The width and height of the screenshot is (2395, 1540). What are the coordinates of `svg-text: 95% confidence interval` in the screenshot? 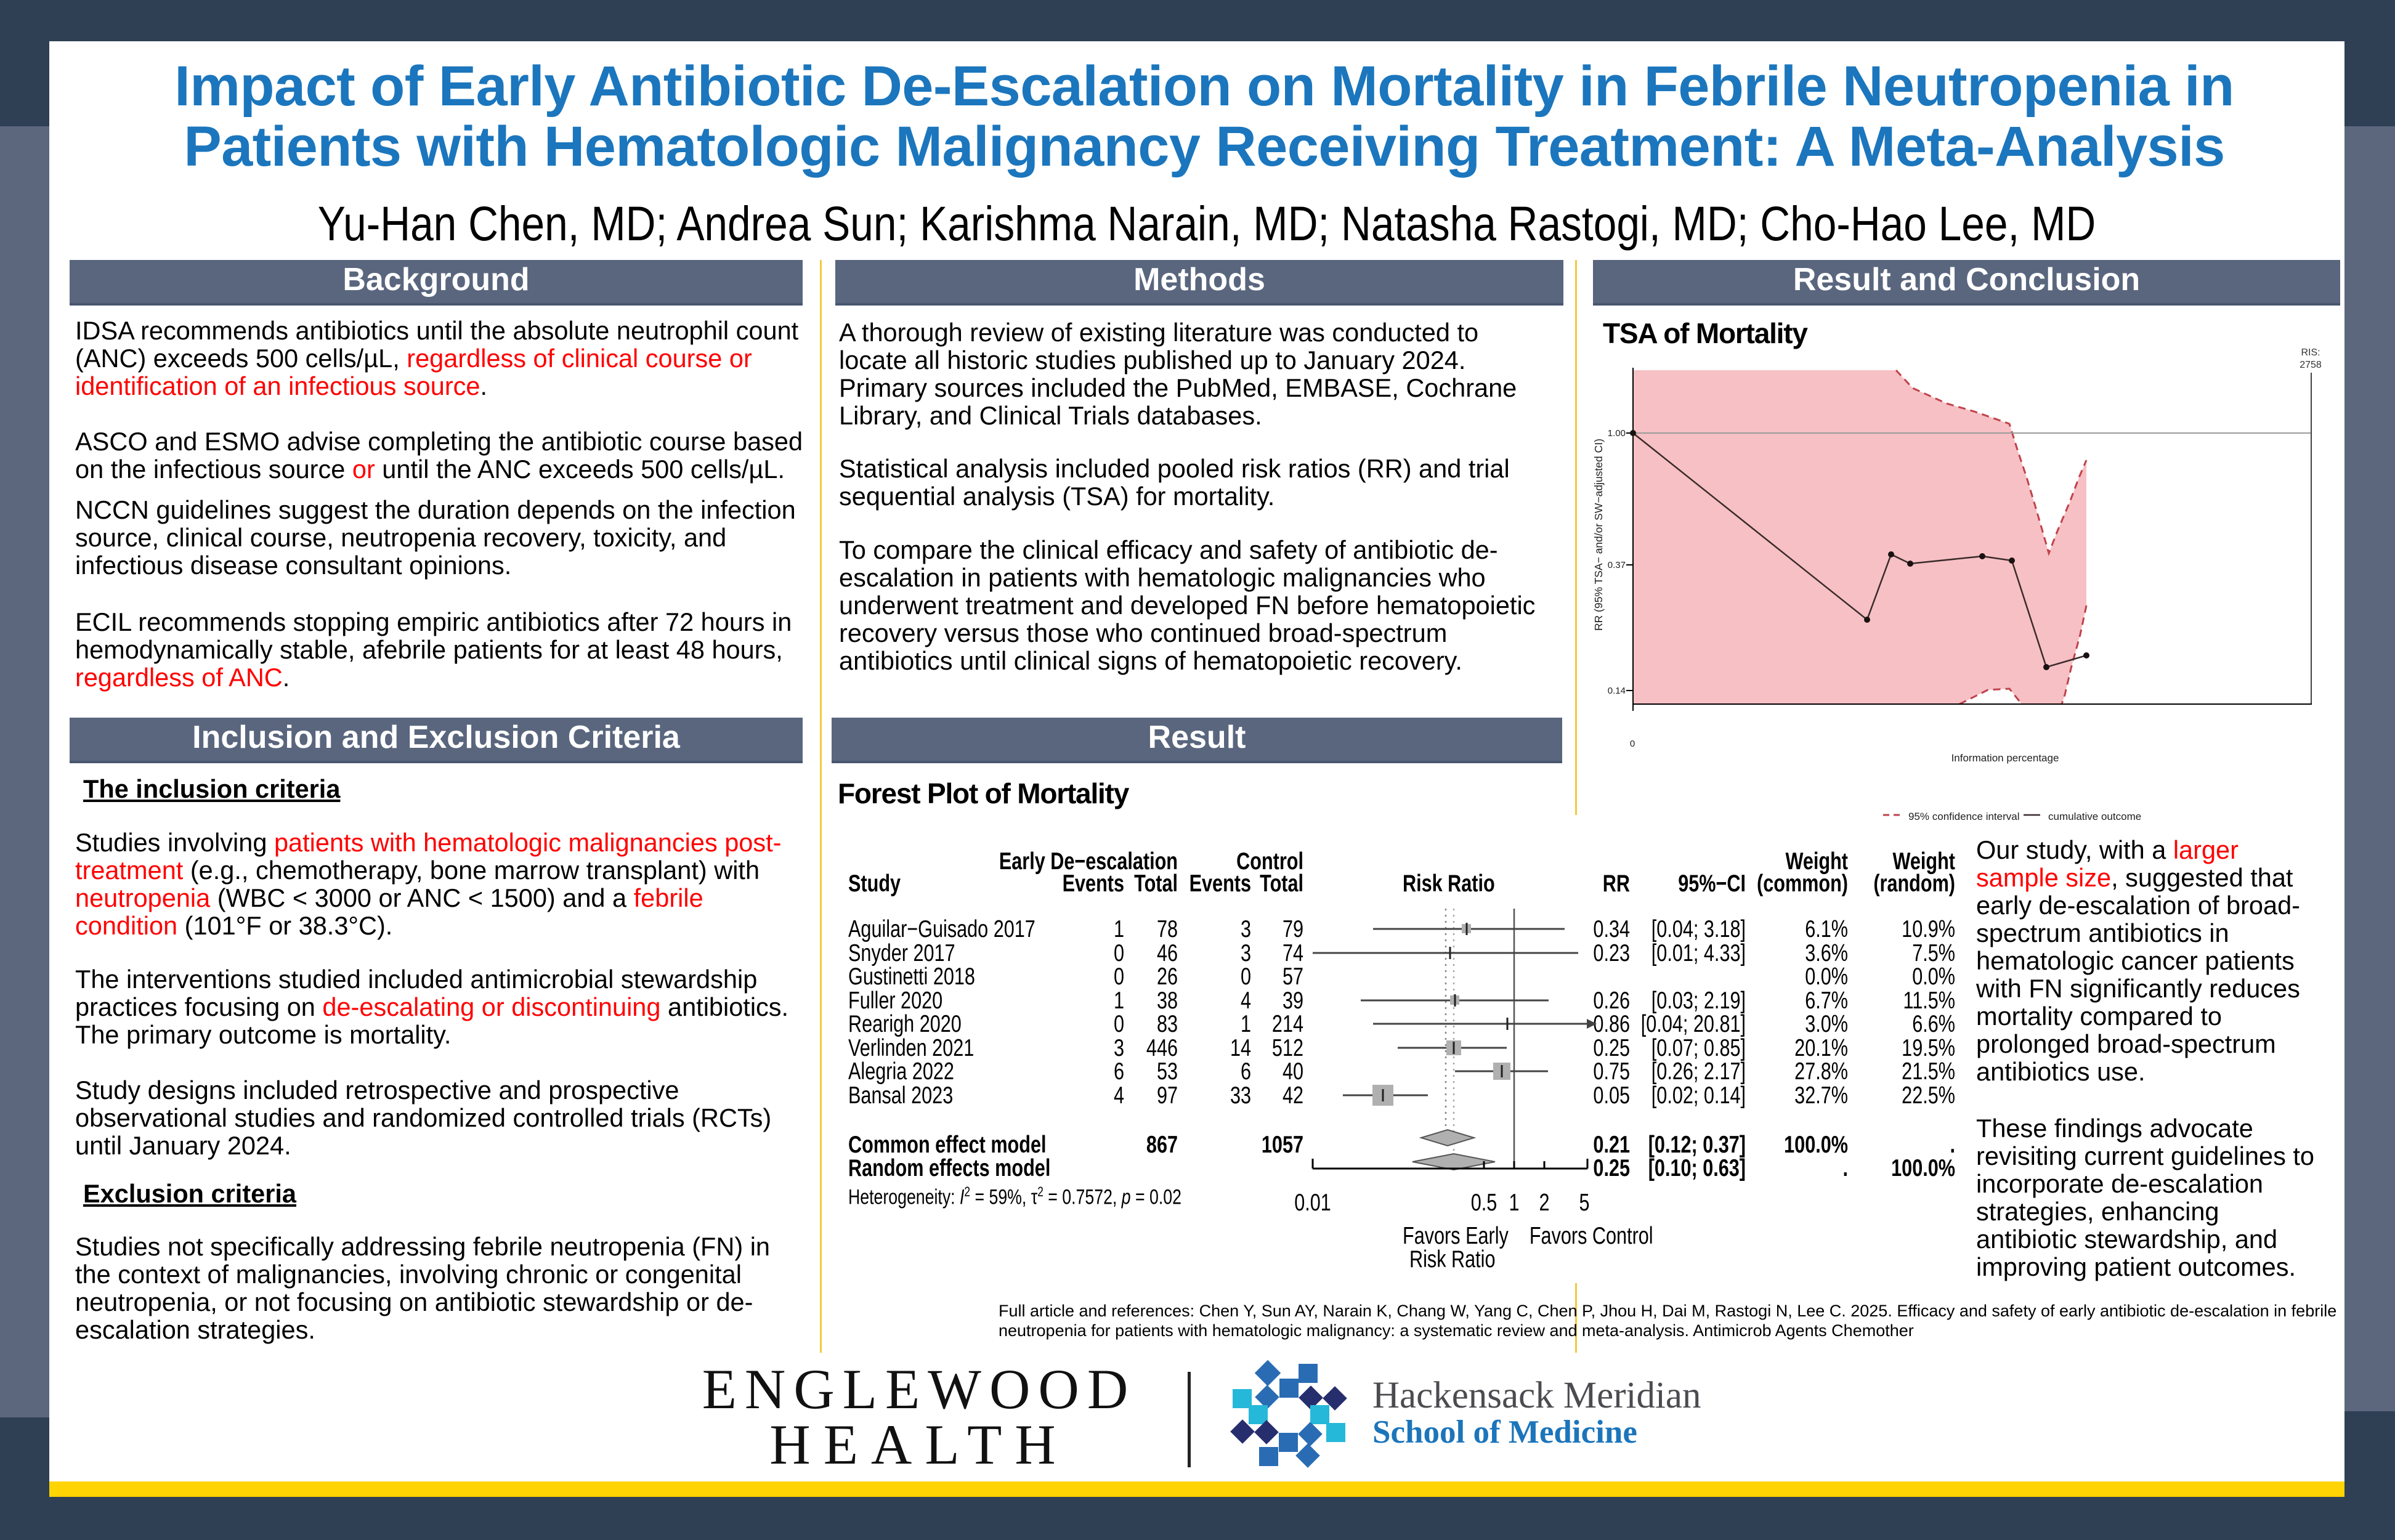 It's located at (1964, 816).